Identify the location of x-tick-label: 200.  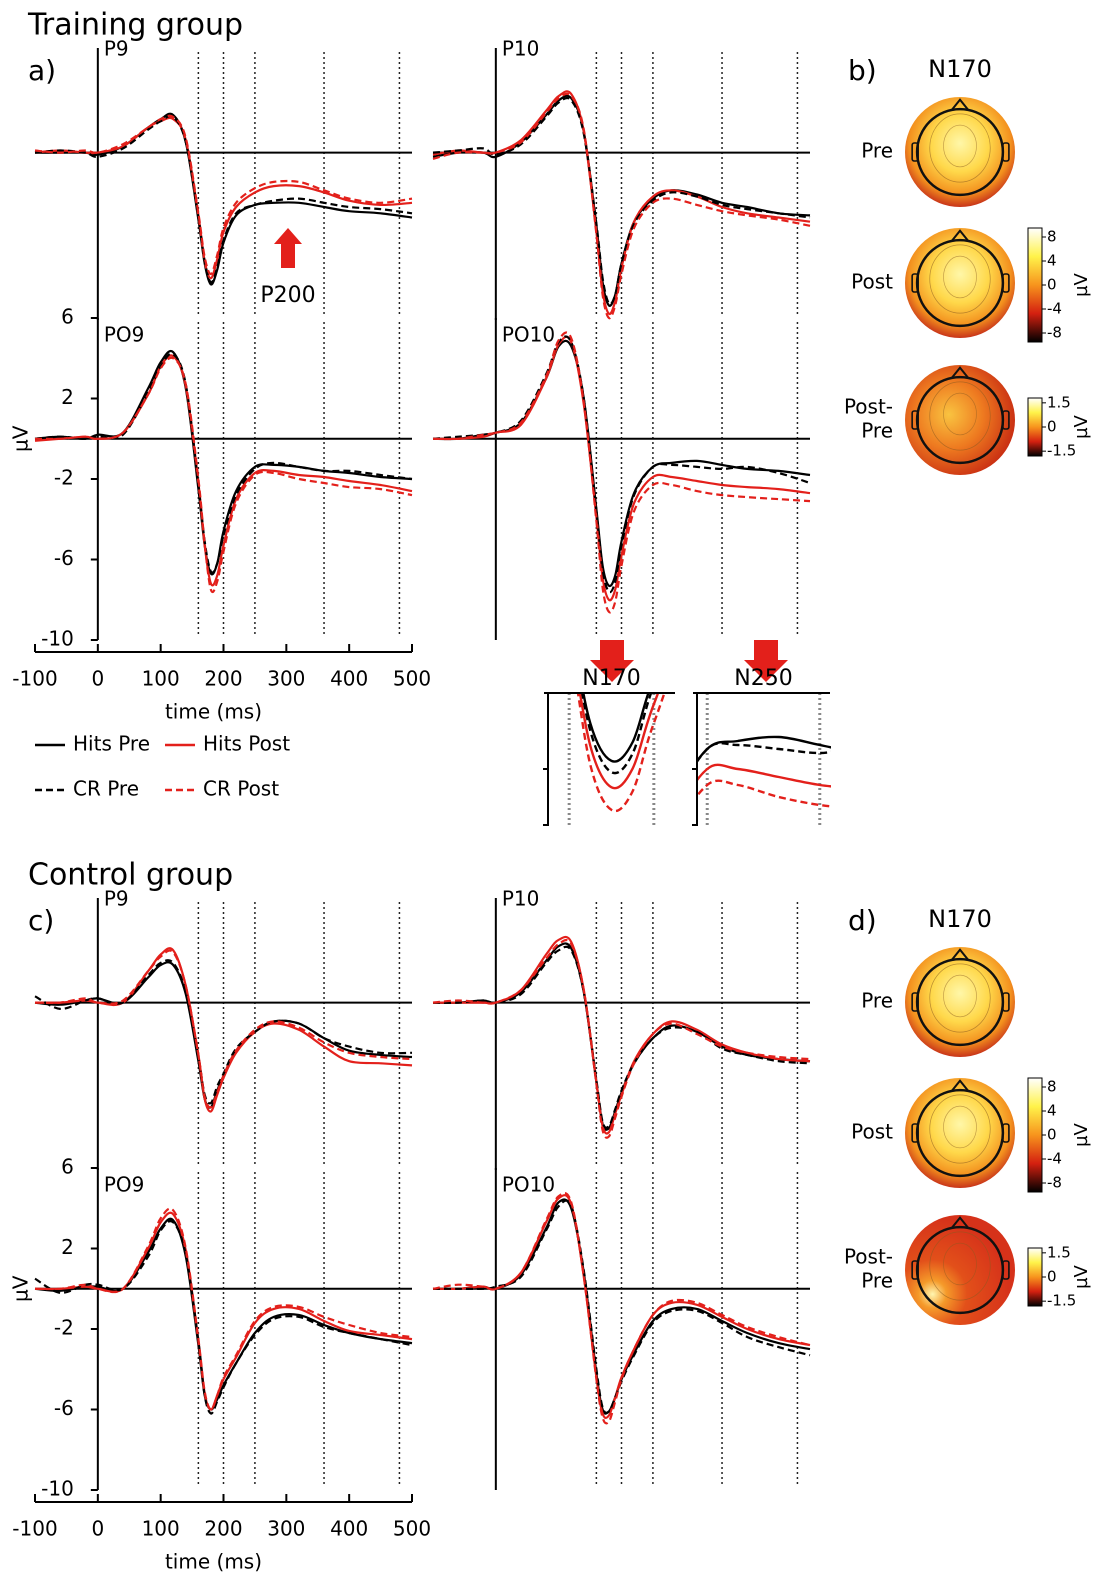
(223, 1529).